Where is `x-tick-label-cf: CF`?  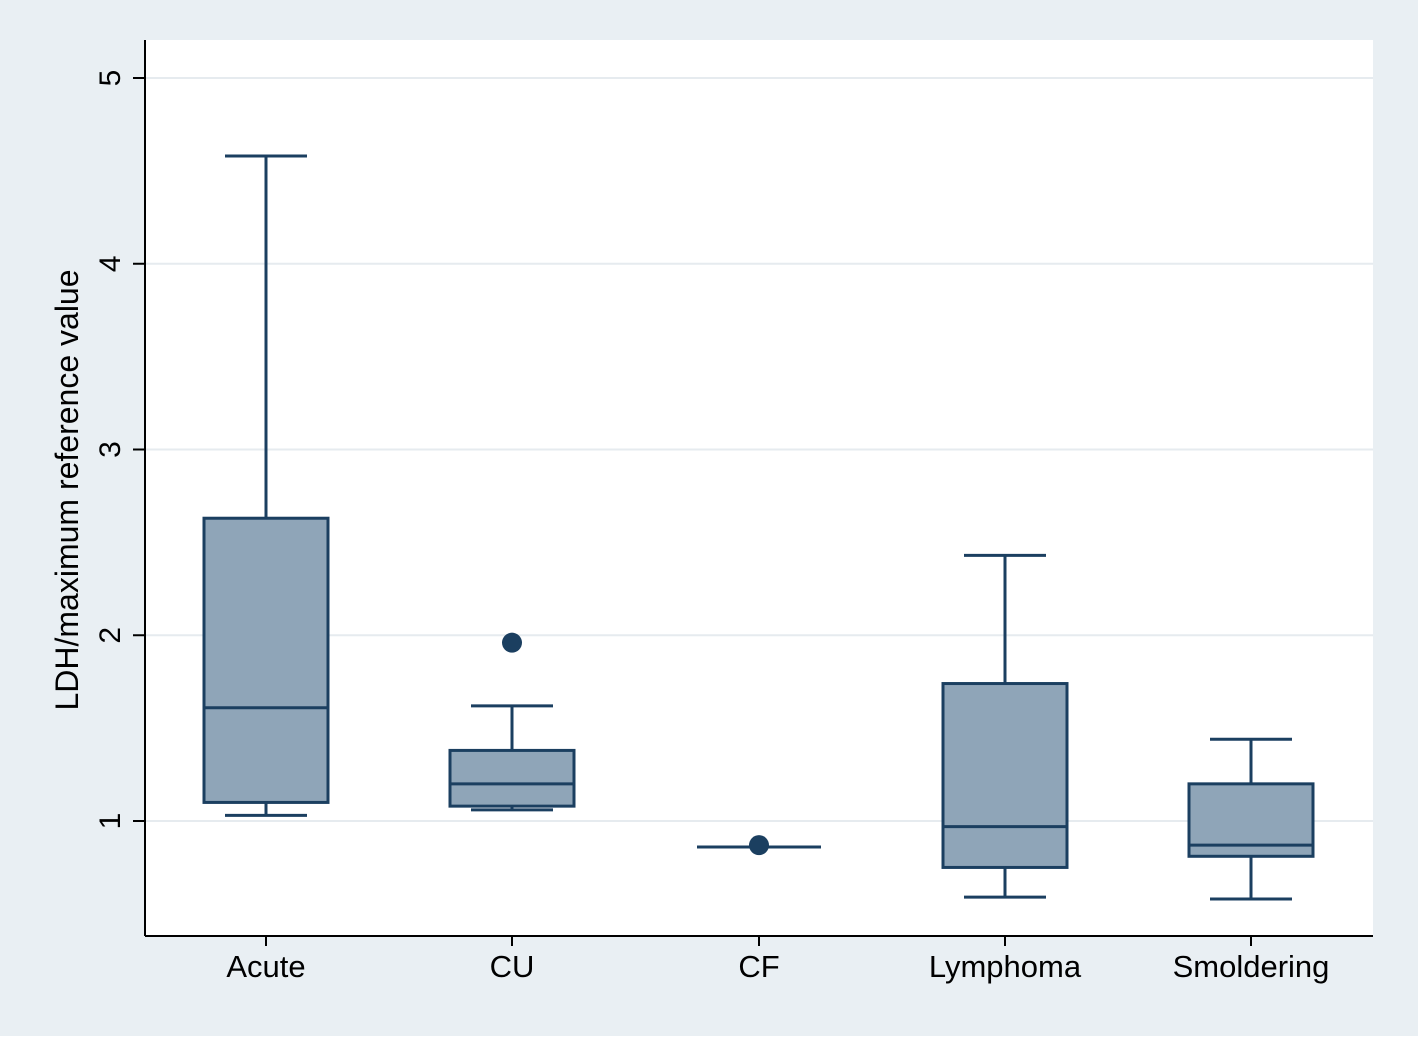 x-tick-label-cf: CF is located at coordinates (758, 966).